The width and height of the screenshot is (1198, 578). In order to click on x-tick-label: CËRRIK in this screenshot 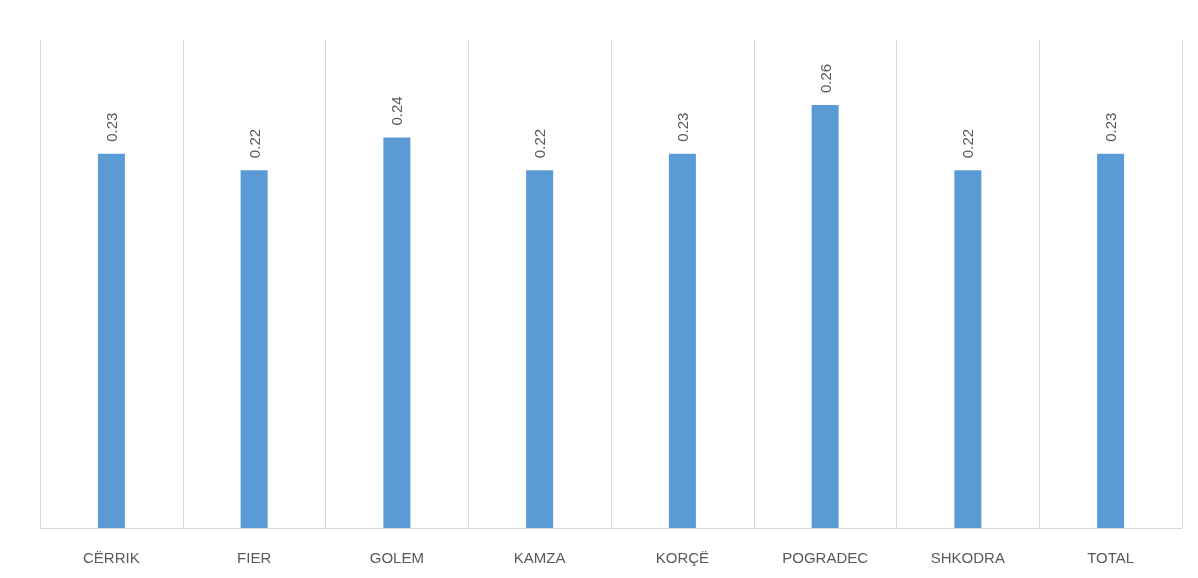, I will do `click(111, 557)`.